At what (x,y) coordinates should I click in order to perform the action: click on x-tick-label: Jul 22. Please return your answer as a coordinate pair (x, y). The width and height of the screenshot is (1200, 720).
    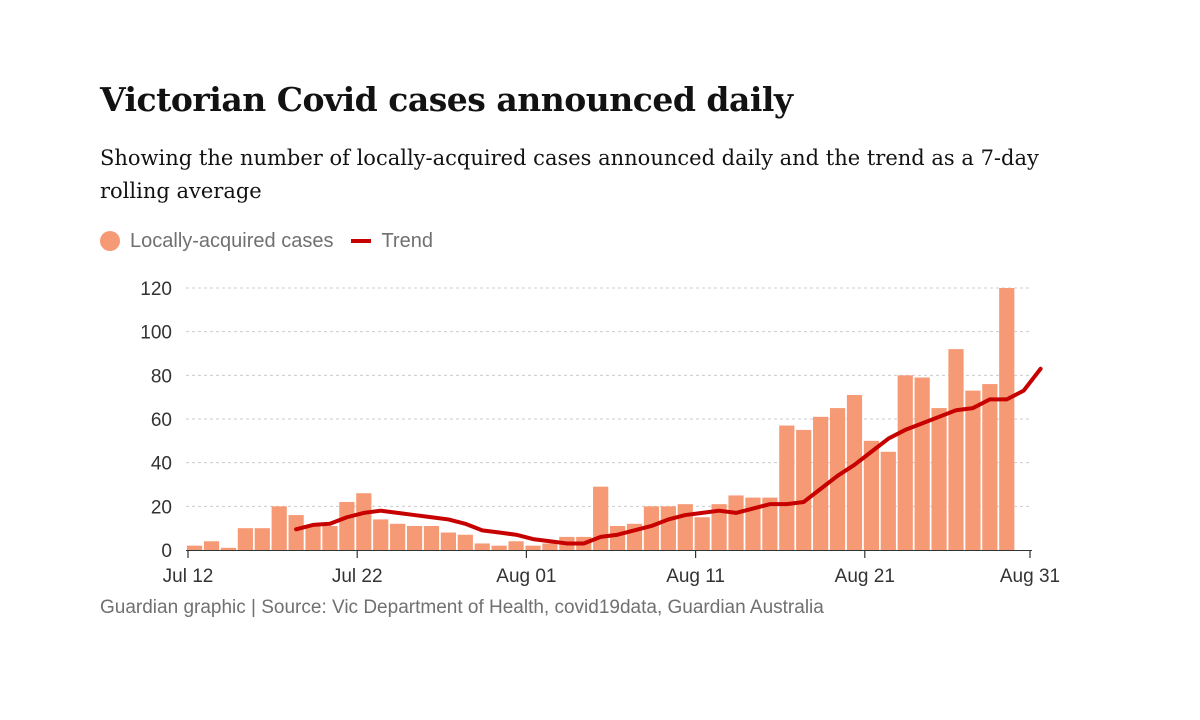
    Looking at the image, I should click on (357, 576).